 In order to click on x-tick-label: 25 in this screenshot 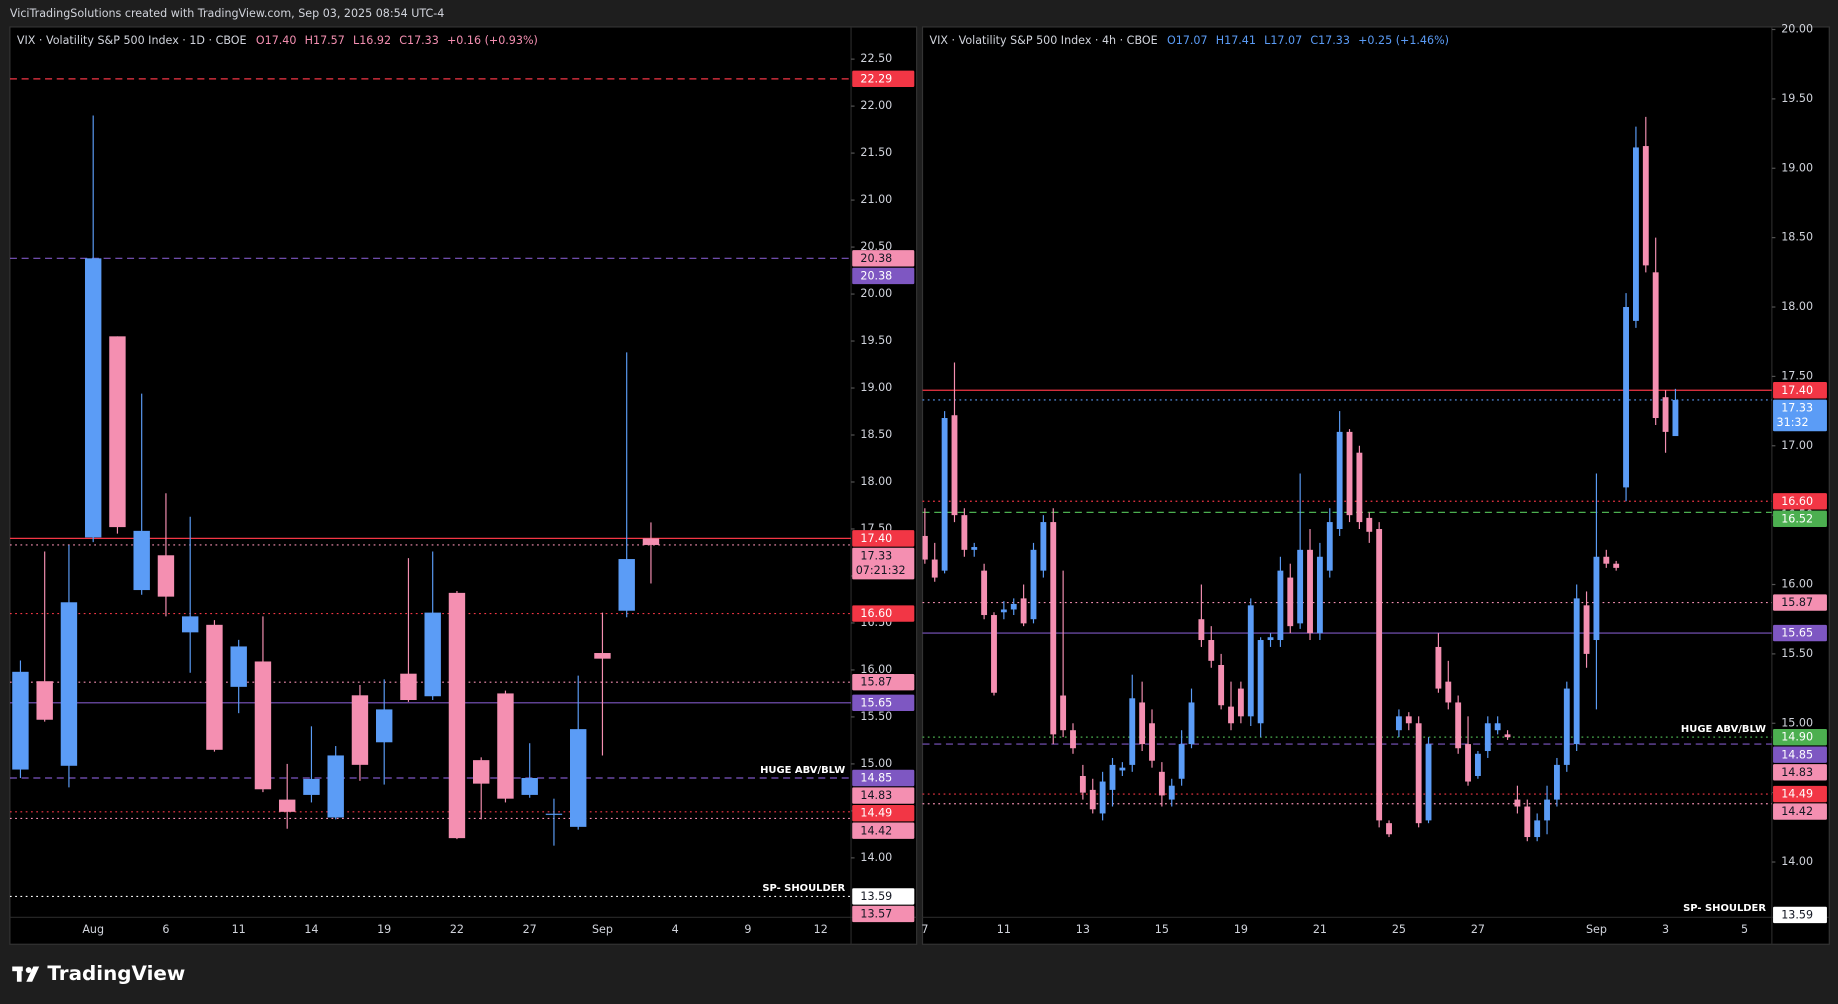, I will do `click(1399, 929)`.